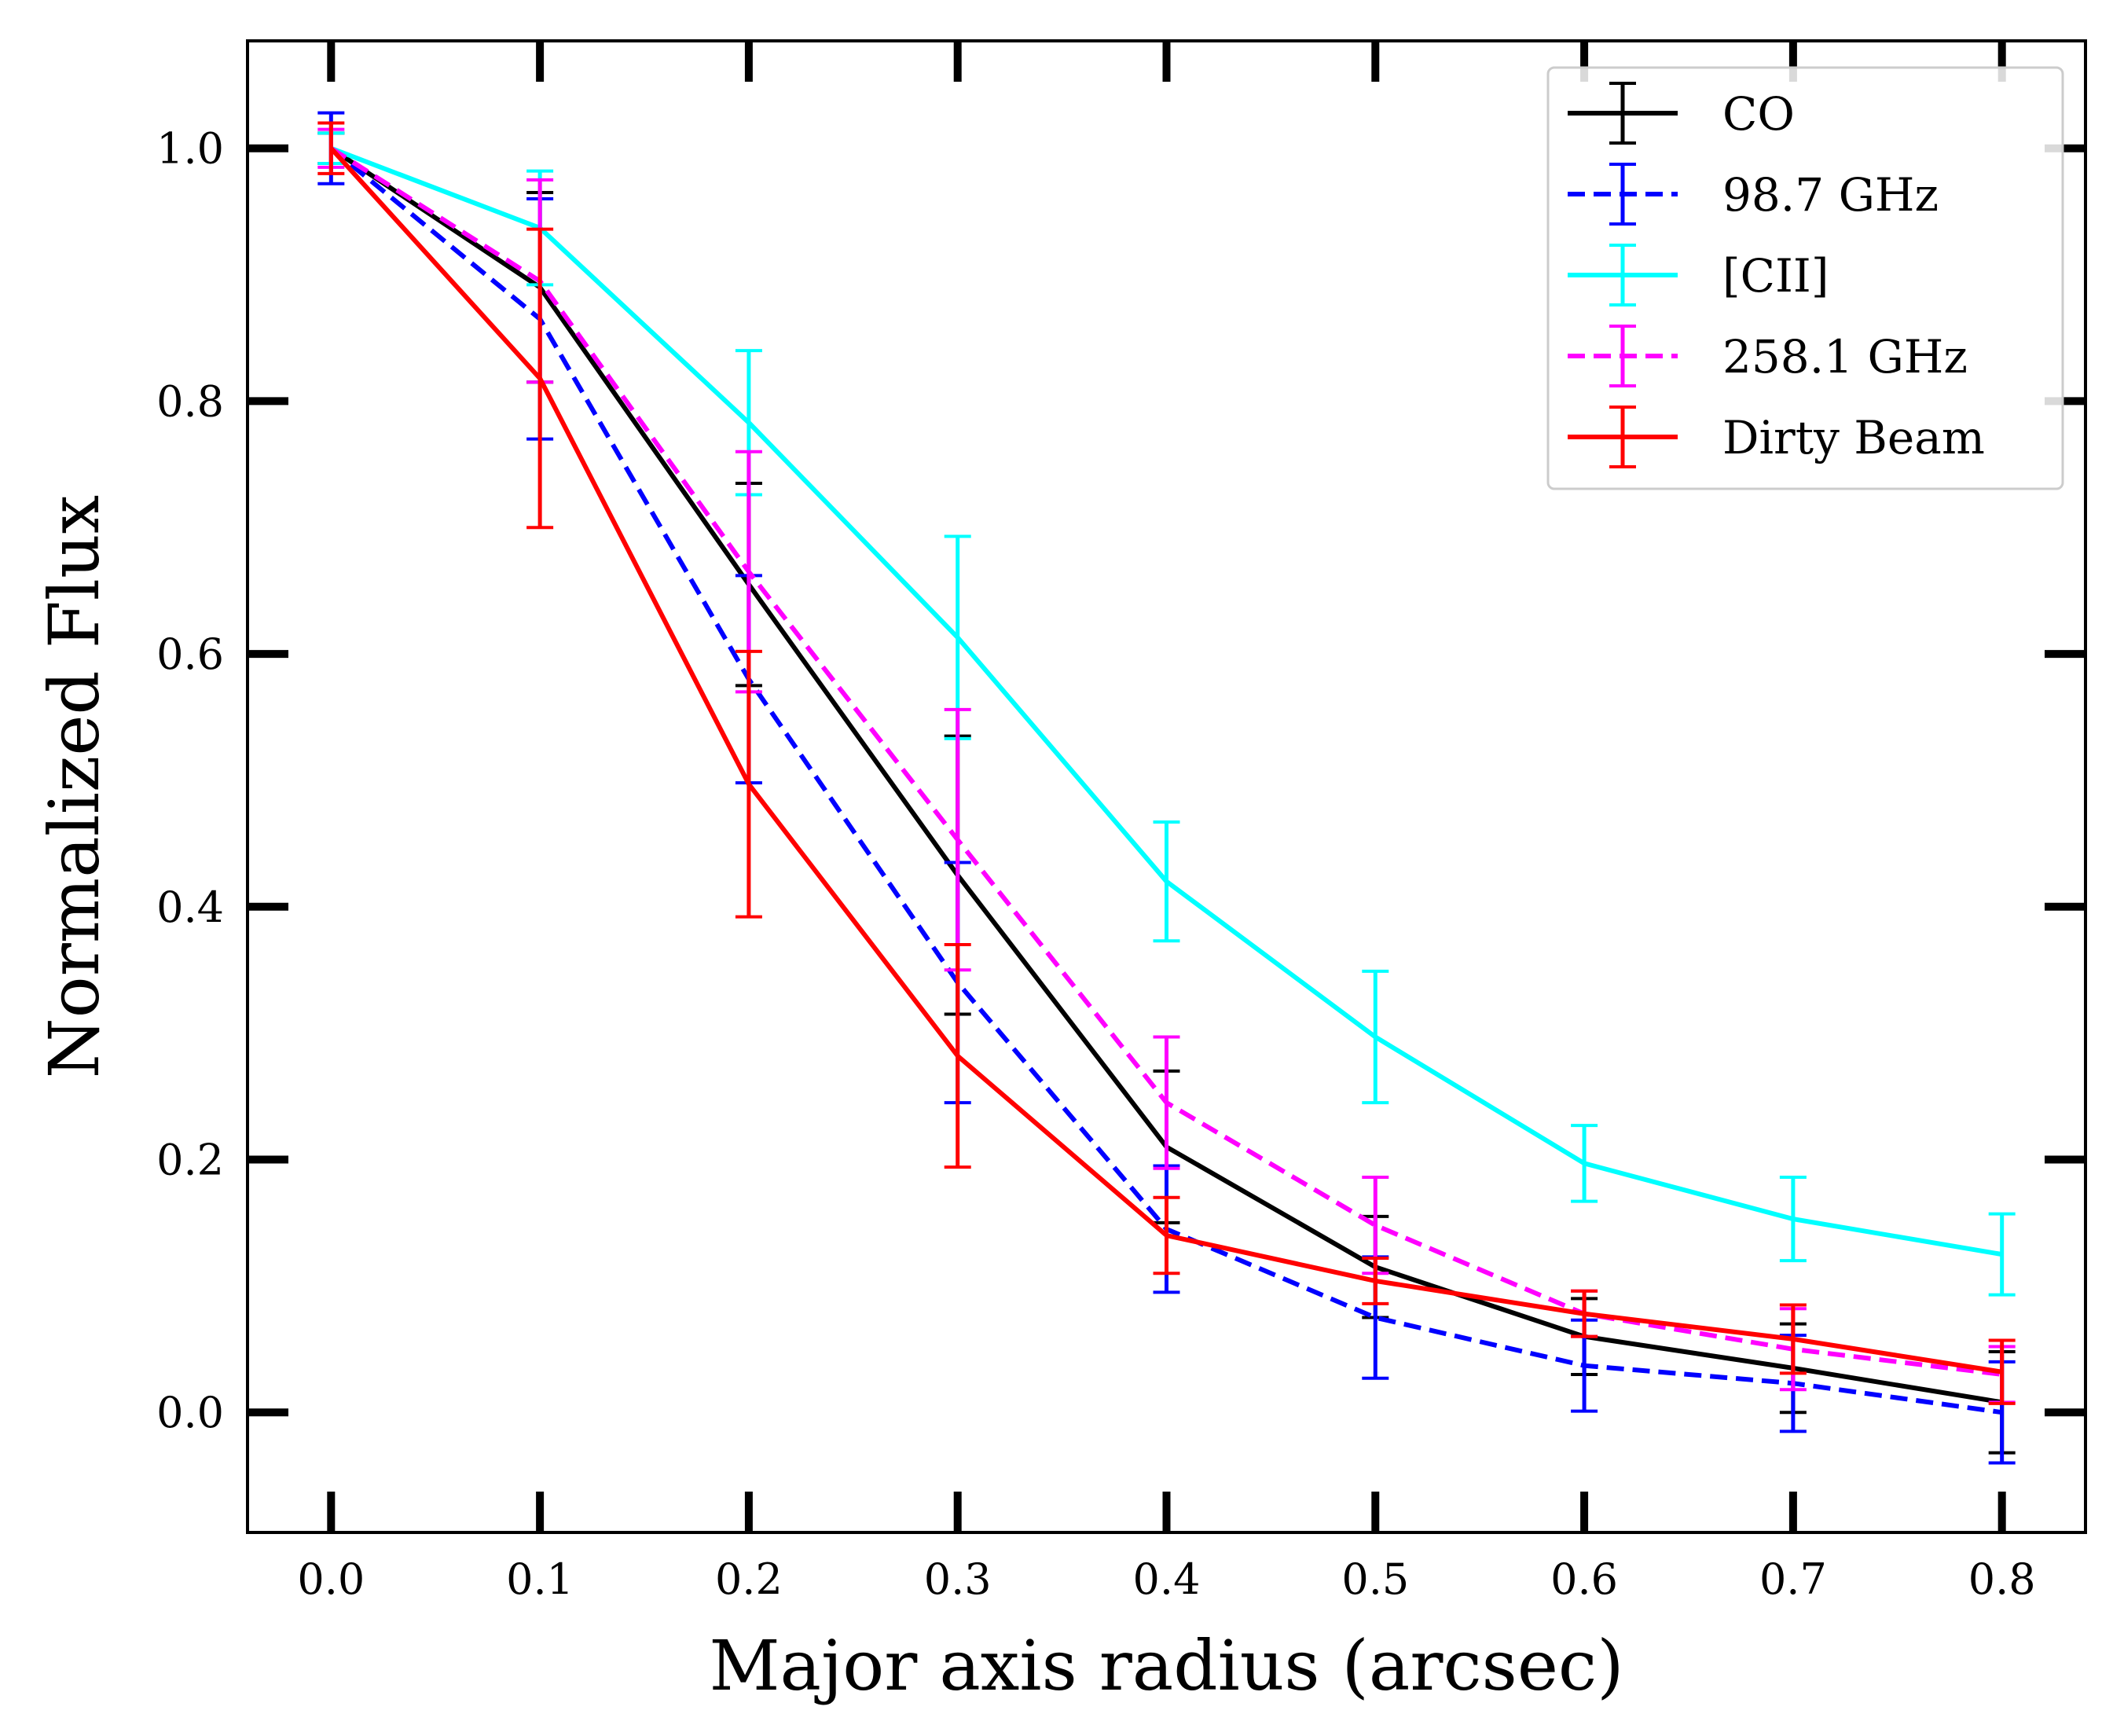 The height and width of the screenshot is (1736, 2113). What do you see at coordinates (1167, 1579) in the screenshot?
I see `x-tick-label: 0.4` at bounding box center [1167, 1579].